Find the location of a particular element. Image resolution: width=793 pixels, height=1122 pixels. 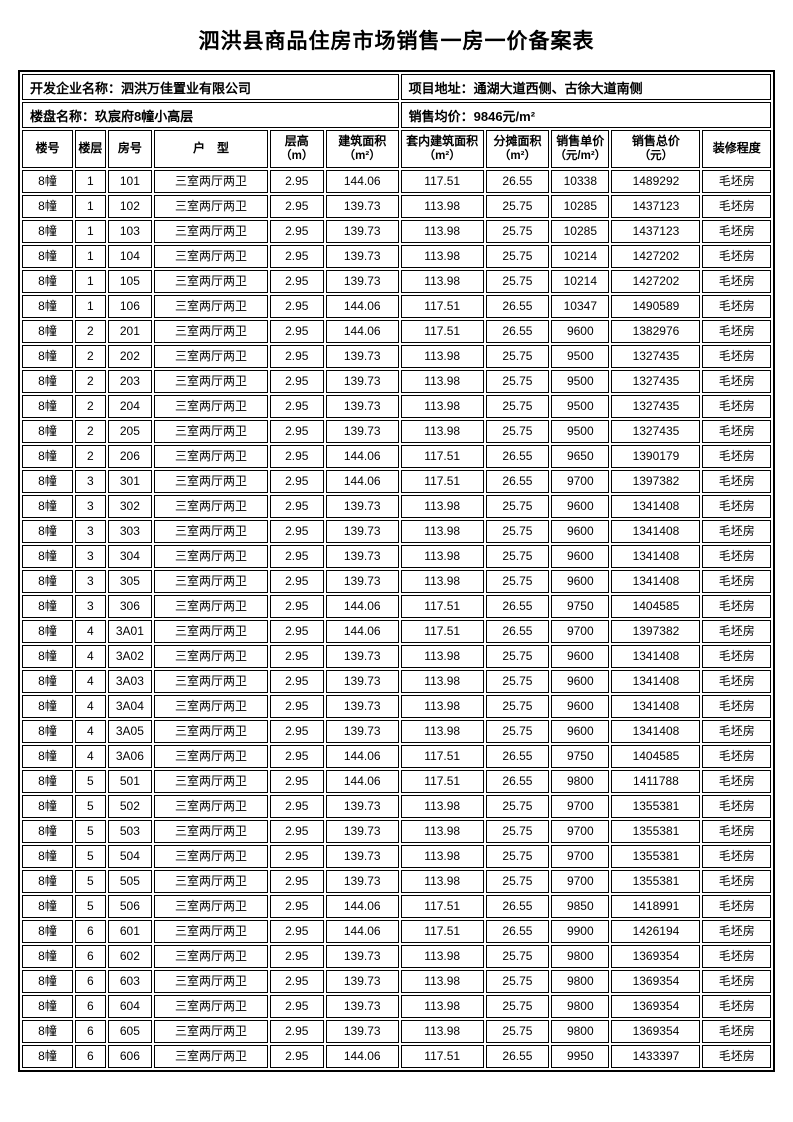

cell-room: 503 is located at coordinates (130, 831).